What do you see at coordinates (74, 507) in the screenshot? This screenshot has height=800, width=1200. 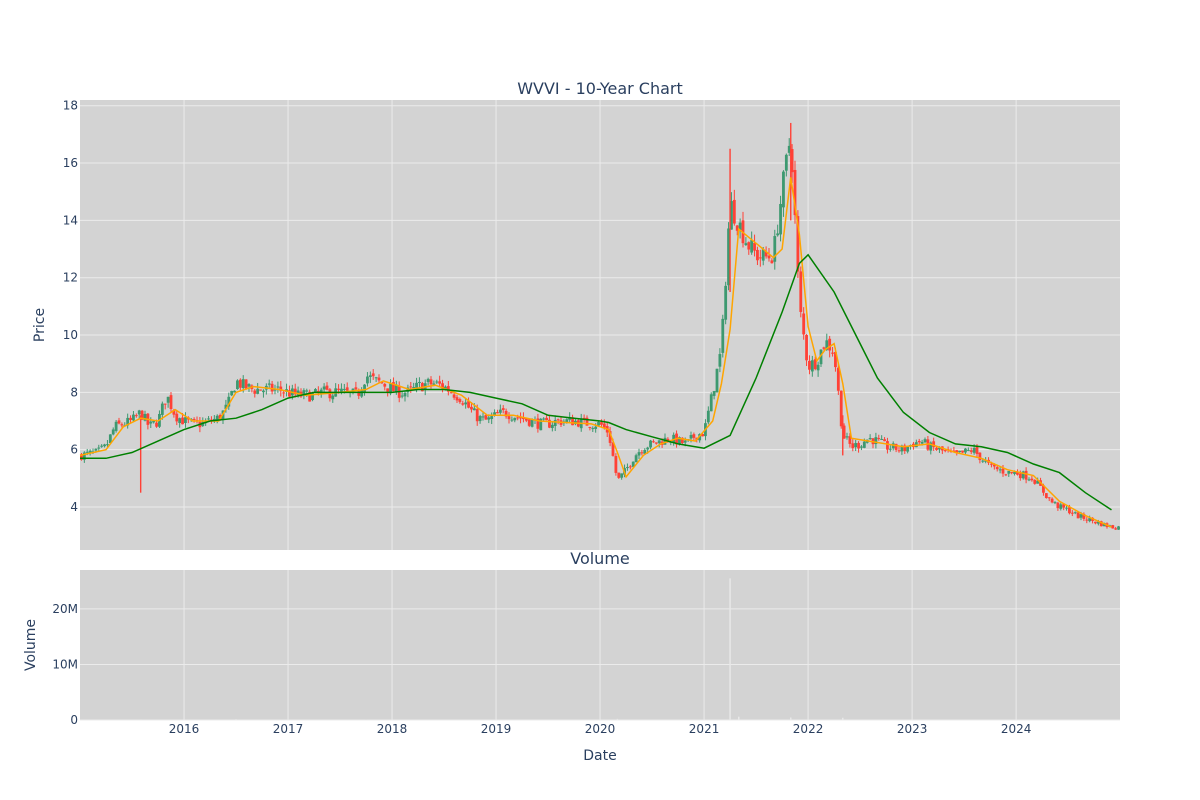 I see `price-y-tick-label: 4` at bounding box center [74, 507].